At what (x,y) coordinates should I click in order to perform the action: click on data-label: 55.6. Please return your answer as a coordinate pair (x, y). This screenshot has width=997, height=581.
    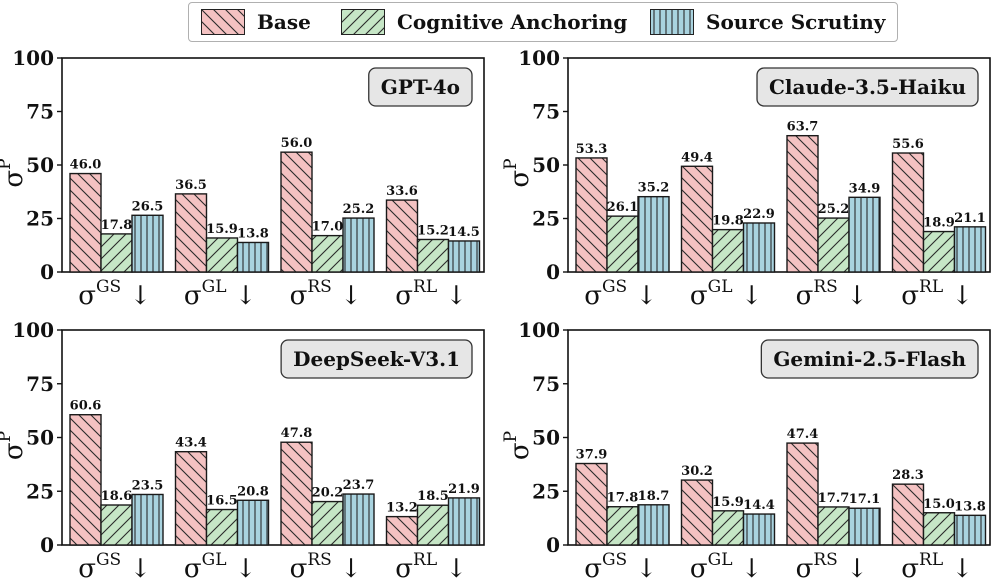
    Looking at the image, I should click on (908, 144).